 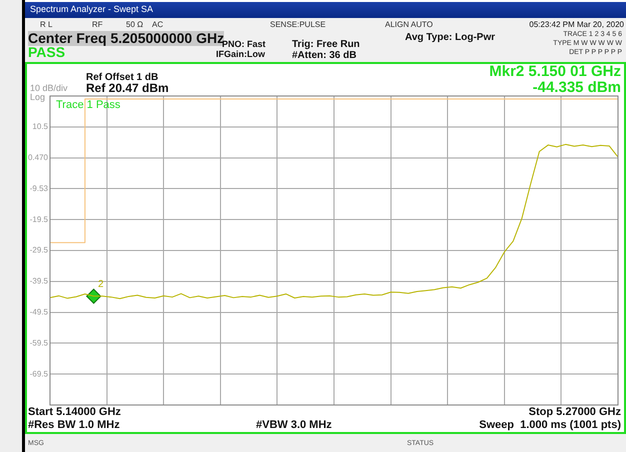 What do you see at coordinates (39, 188) in the screenshot?
I see `y-tick-label: -9.53` at bounding box center [39, 188].